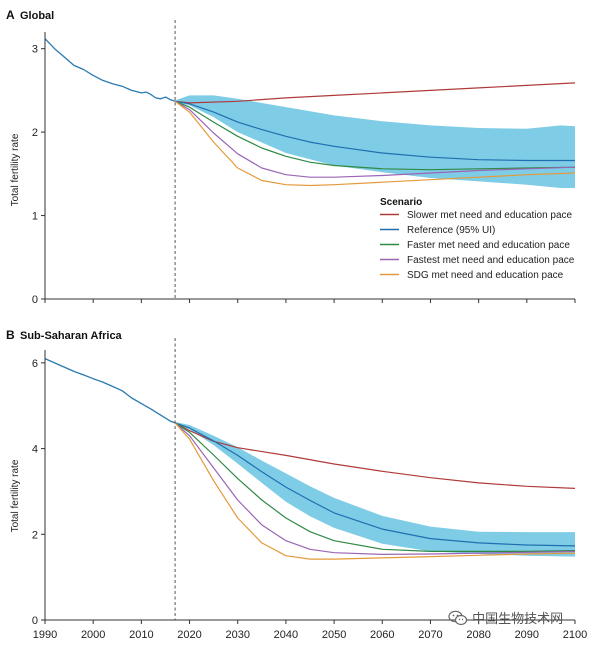 This screenshot has height=649, width=601. What do you see at coordinates (141, 635) in the screenshot?
I see `x-tick-label: 2010` at bounding box center [141, 635].